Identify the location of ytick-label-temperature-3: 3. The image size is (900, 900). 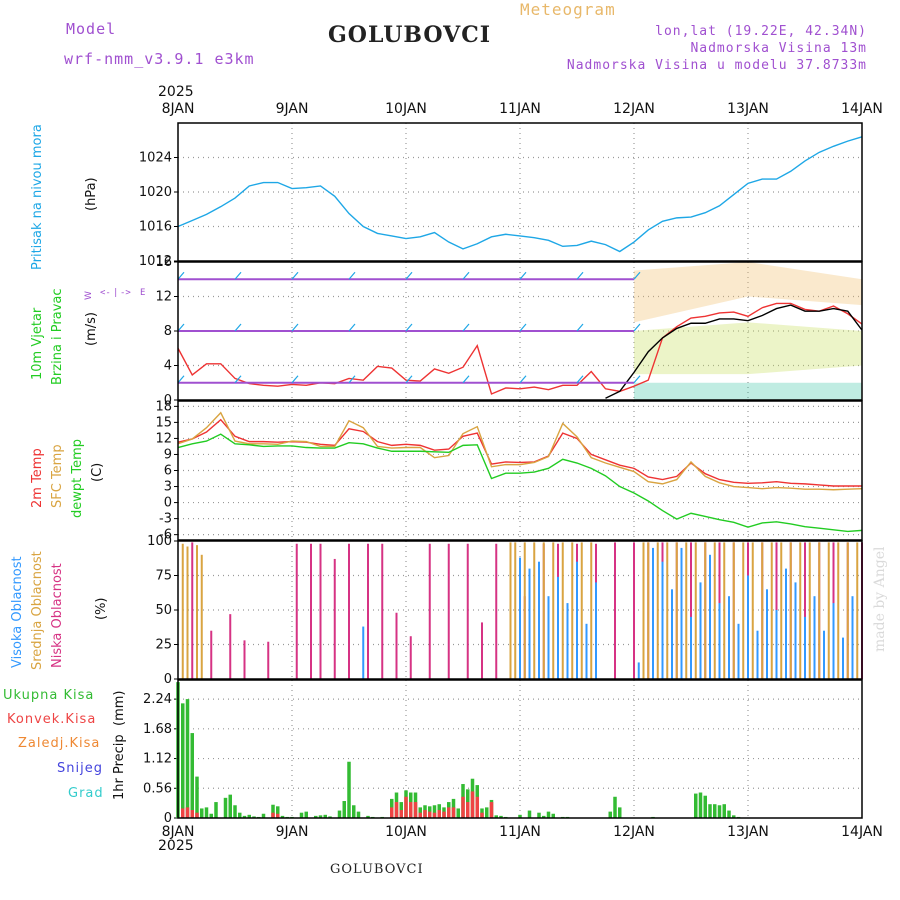
(168, 487).